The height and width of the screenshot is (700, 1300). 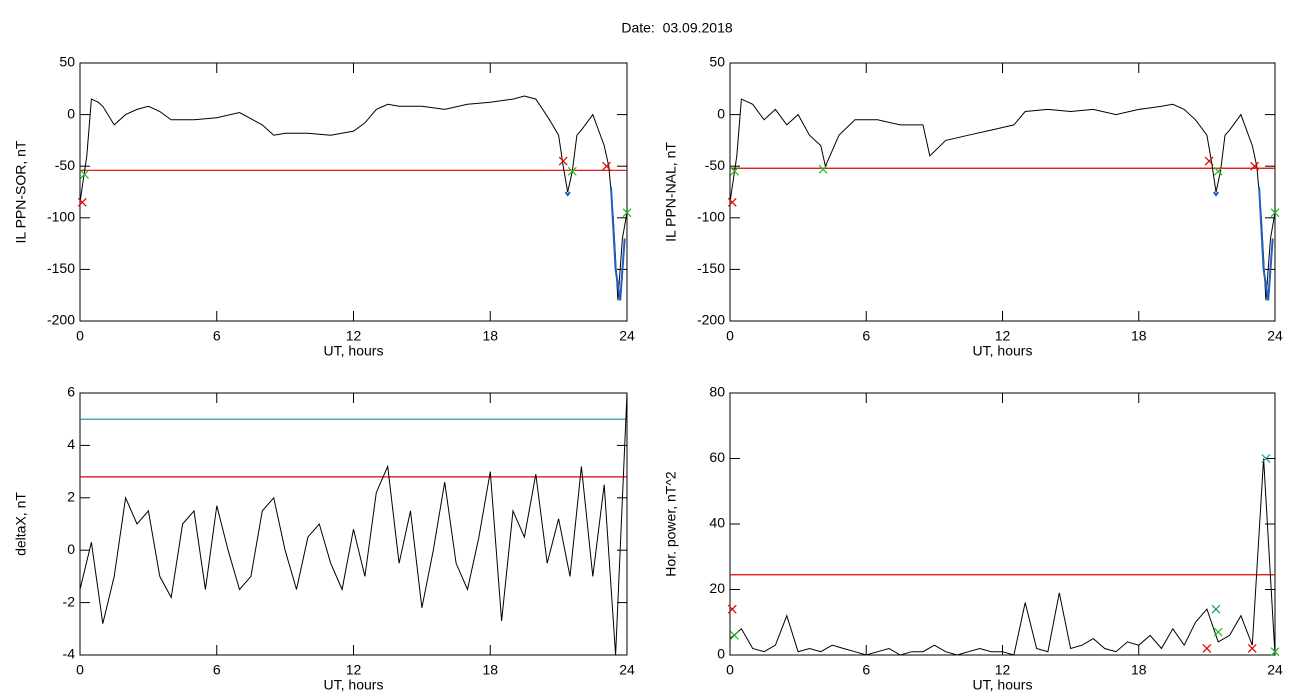 What do you see at coordinates (717, 588) in the screenshot?
I see `y-tick-label: 20` at bounding box center [717, 588].